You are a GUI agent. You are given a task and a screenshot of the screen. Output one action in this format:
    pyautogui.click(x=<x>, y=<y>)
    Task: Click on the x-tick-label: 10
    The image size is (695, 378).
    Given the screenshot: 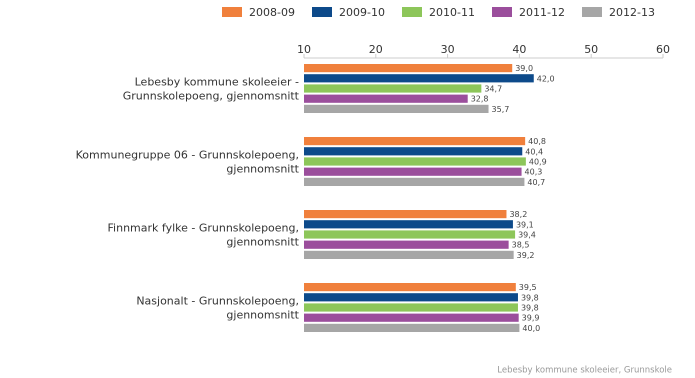 What is the action you would take?
    pyautogui.click(x=304, y=49)
    